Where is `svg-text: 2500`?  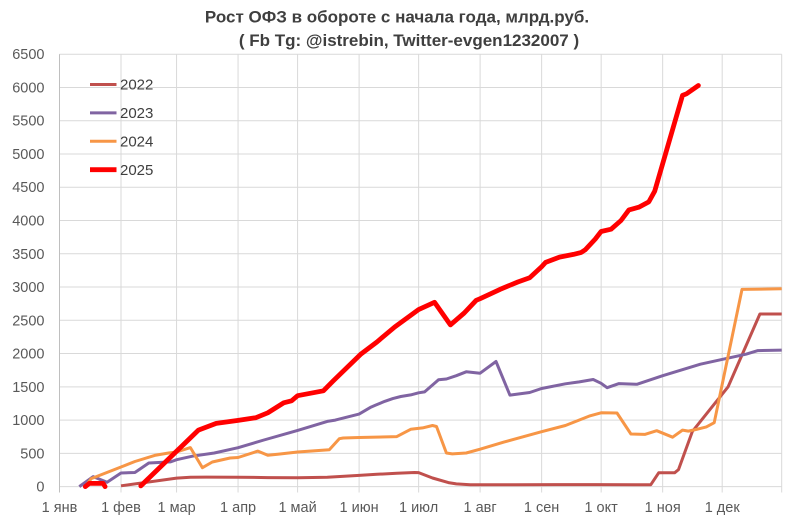
svg-text: 2500 is located at coordinates (28, 321).